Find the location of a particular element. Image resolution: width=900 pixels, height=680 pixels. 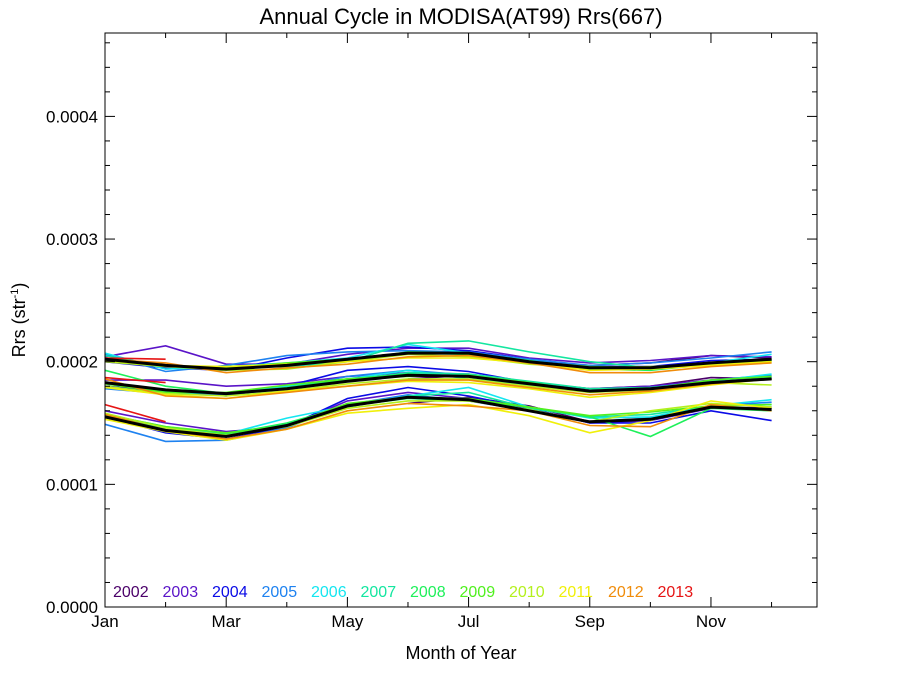

y-axis-label-close: ) is located at coordinates (19, 286).